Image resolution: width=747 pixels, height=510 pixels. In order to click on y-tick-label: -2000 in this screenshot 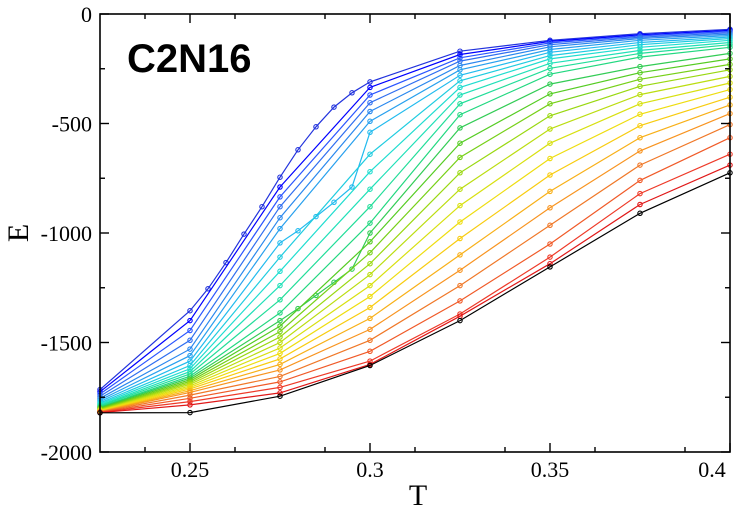, I will do `click(66, 452)`.